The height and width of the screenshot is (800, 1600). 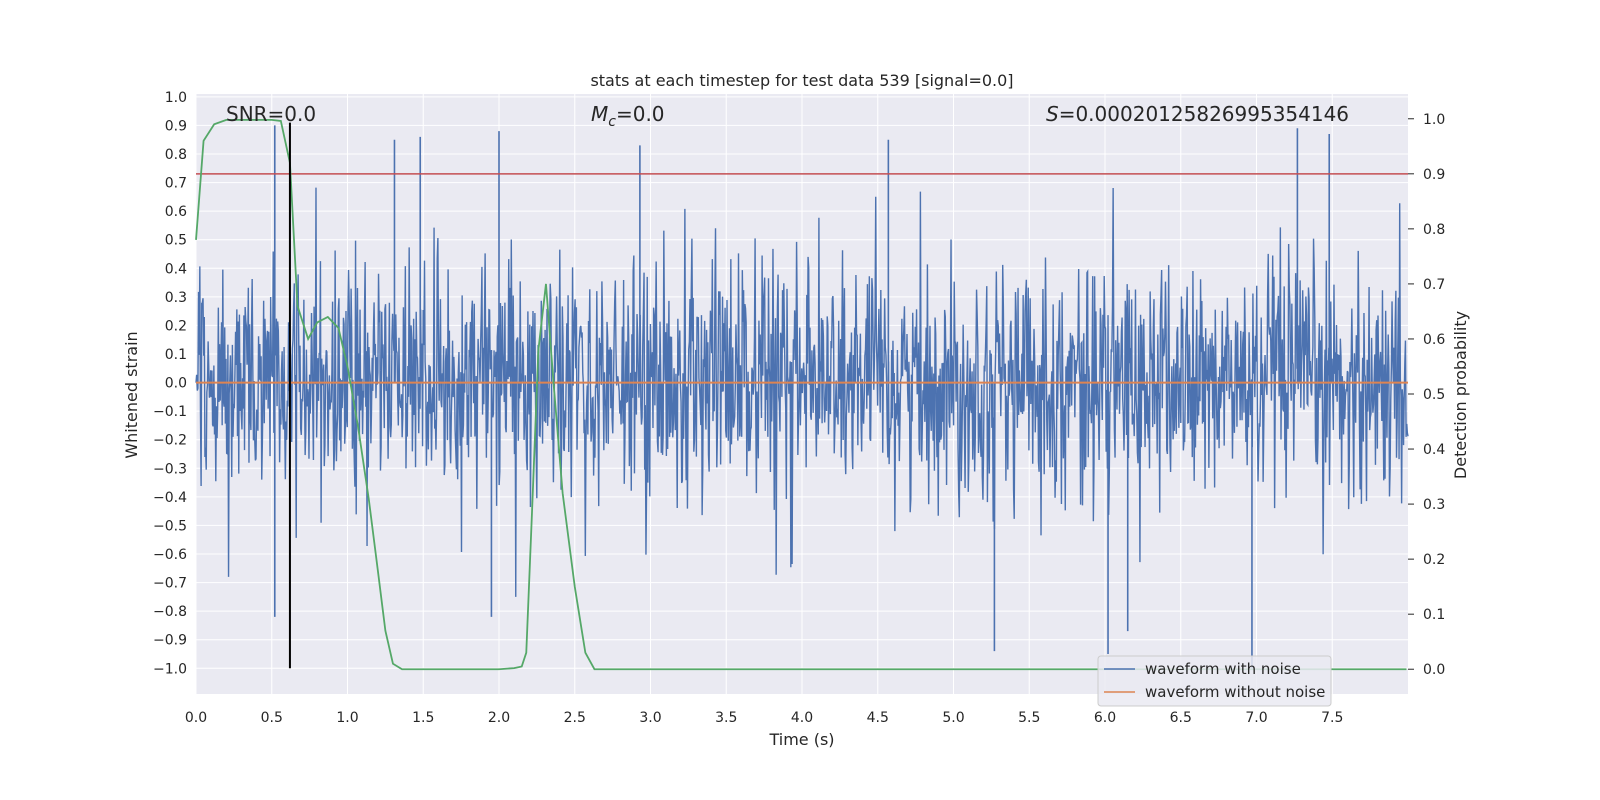 I want to click on x-tick-label: 2.0, so click(x=499, y=718).